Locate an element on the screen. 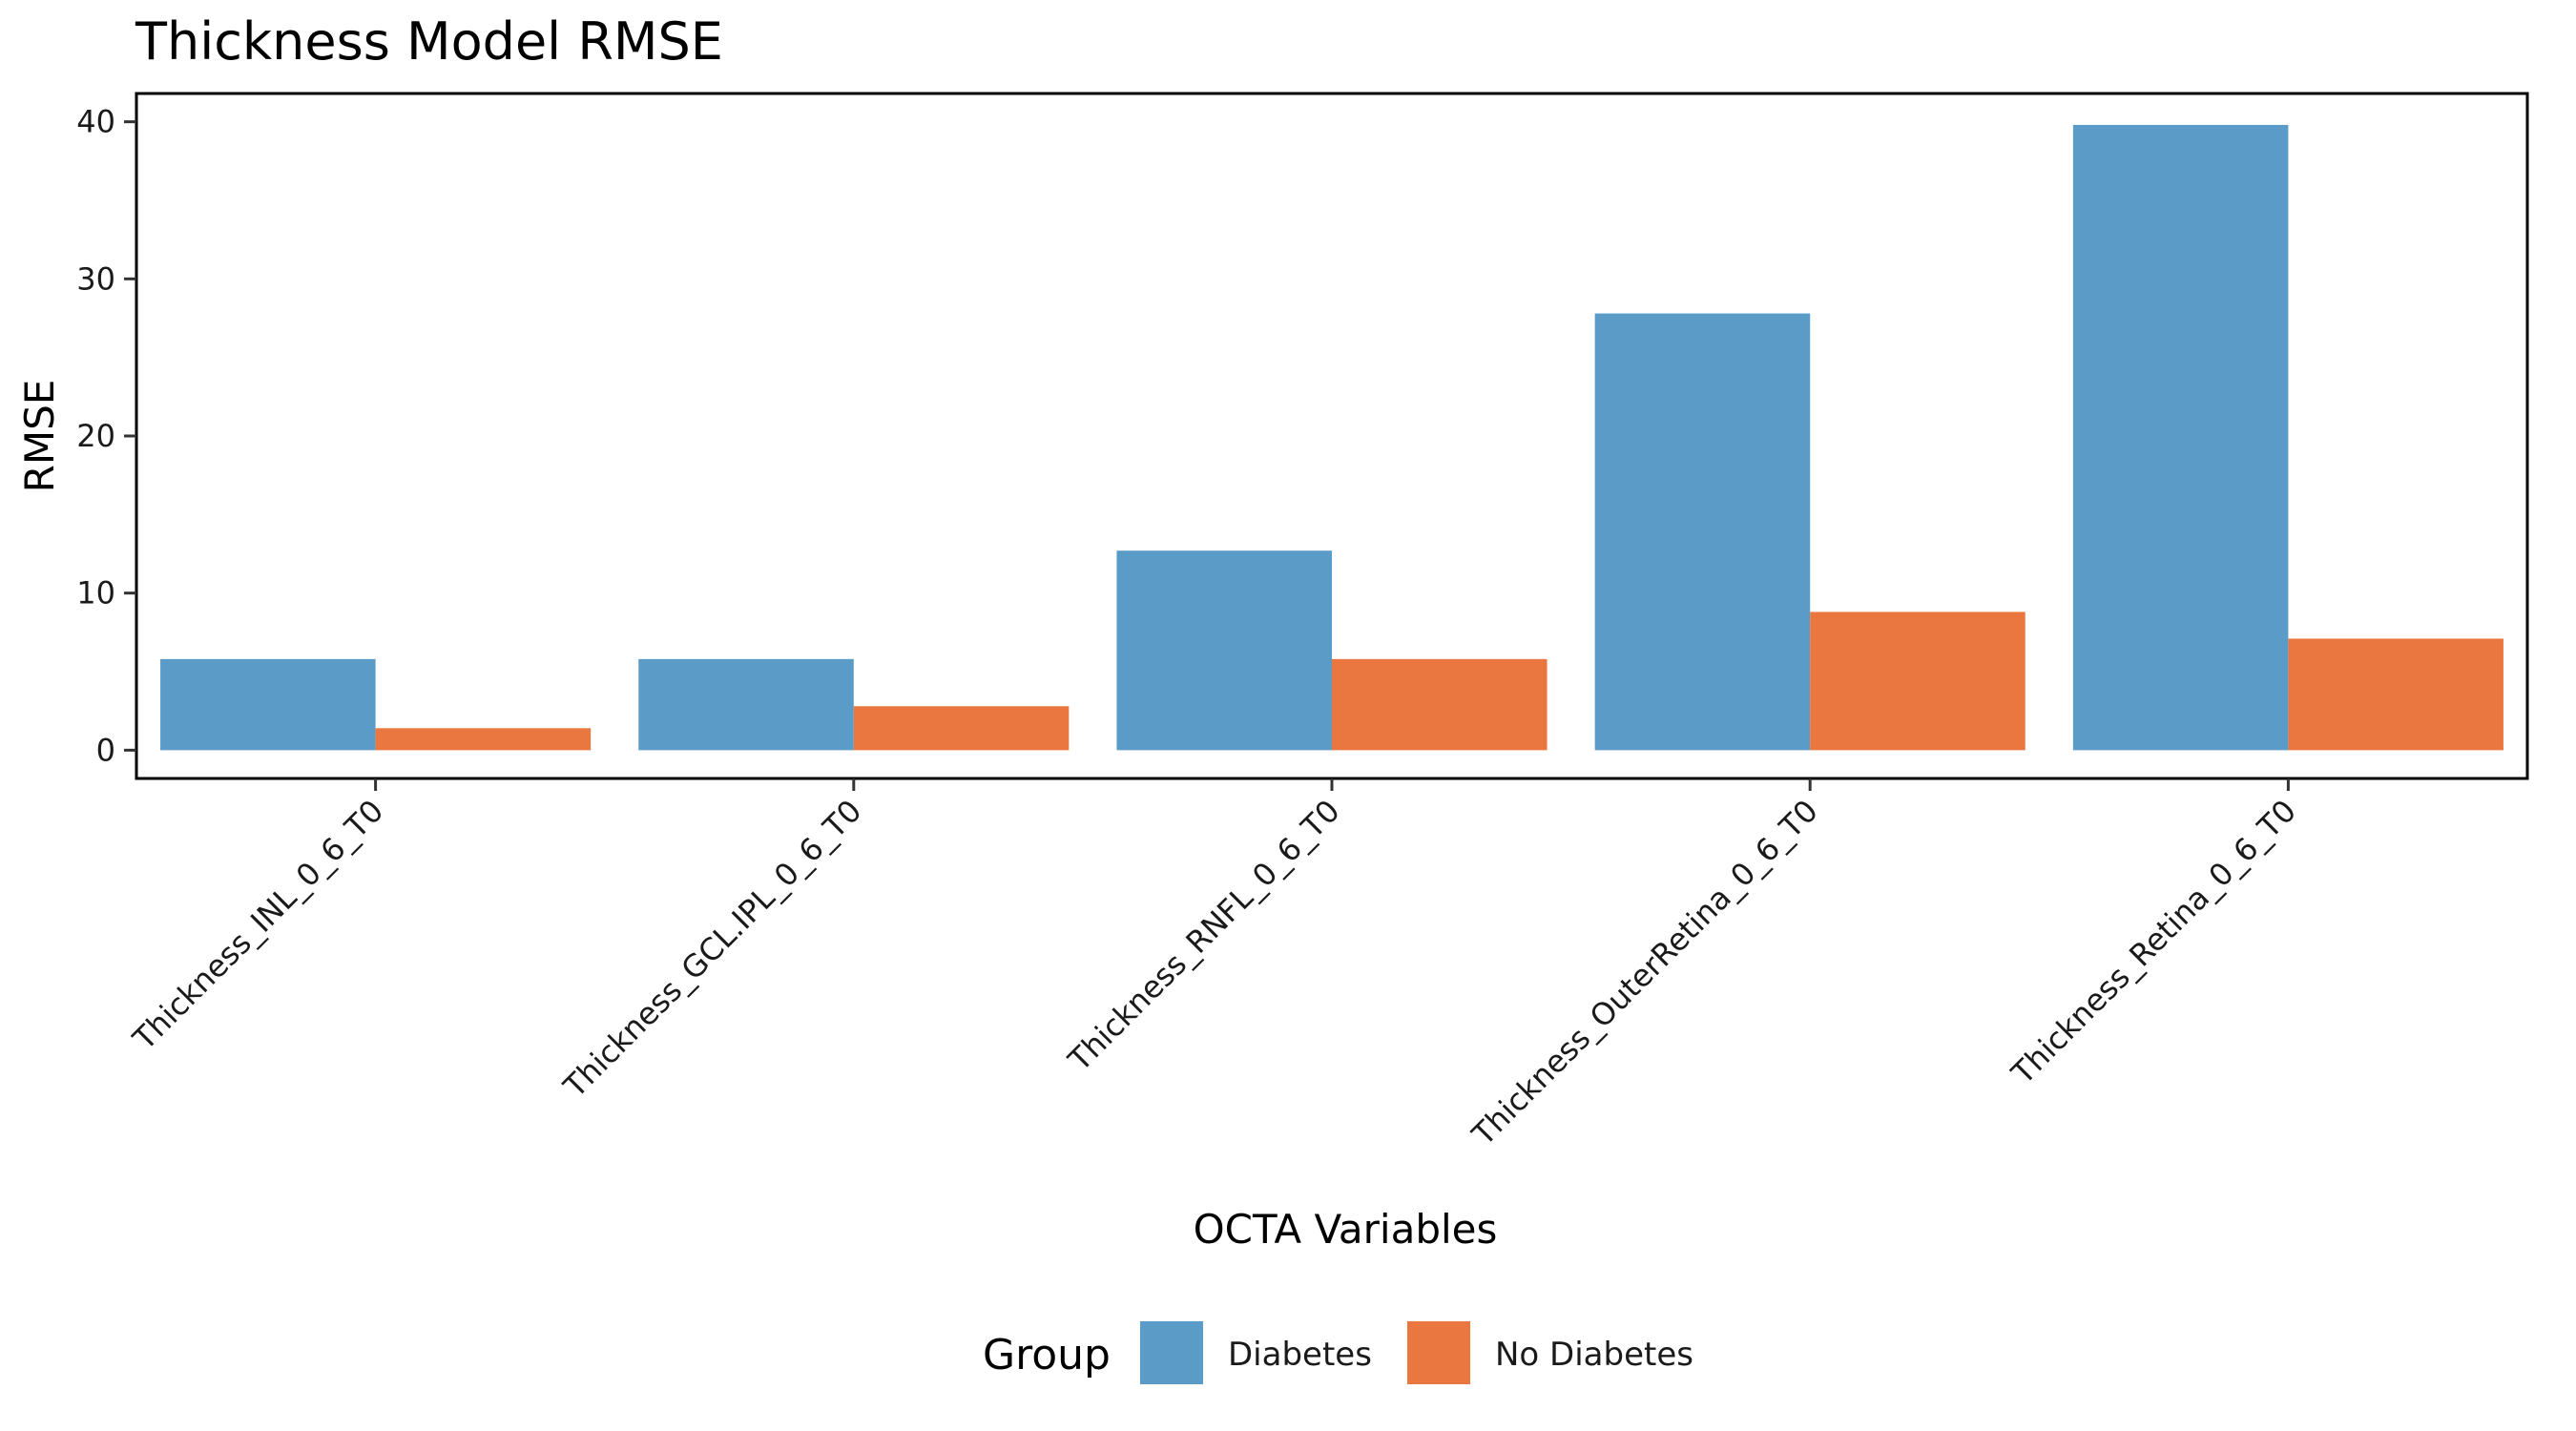 This screenshot has width=2576, height=1431. legend-key-diabetes is located at coordinates (1171, 1353).